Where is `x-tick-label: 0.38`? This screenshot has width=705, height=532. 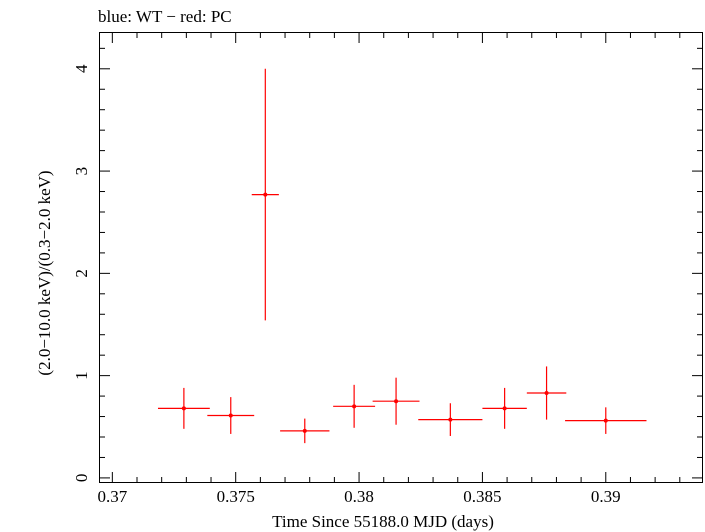
x-tick-label: 0.38 is located at coordinates (359, 496).